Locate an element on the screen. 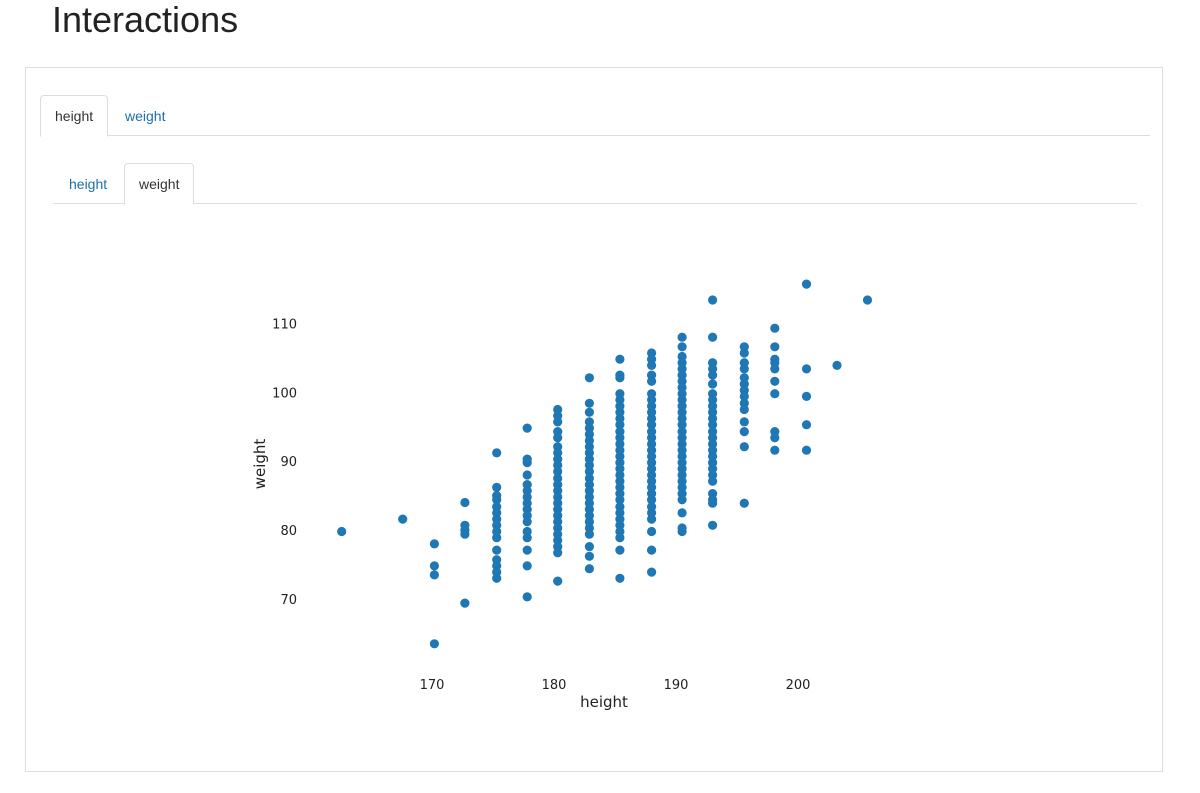 The image size is (1200, 793). x-tick-label: 180 is located at coordinates (554, 685).